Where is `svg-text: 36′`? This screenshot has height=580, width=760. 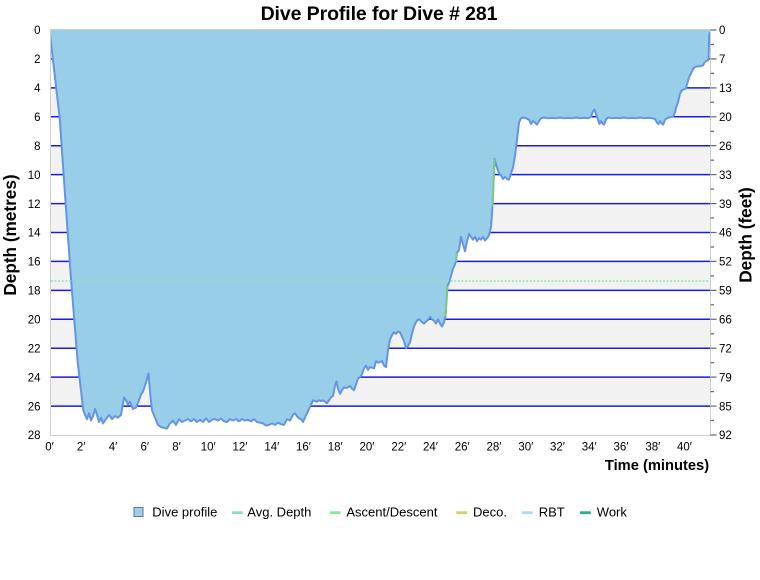 svg-text: 36′ is located at coordinates (621, 448).